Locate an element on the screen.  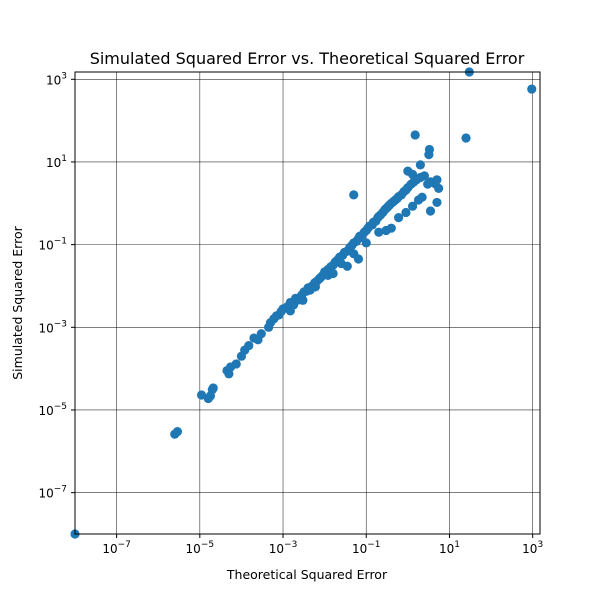
y-axis-label: Simulated Squared Error is located at coordinates (17, 302).